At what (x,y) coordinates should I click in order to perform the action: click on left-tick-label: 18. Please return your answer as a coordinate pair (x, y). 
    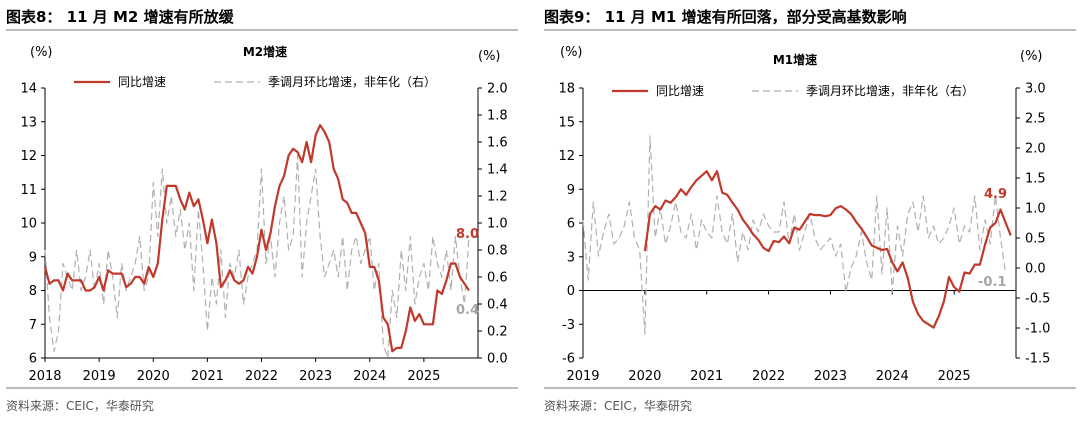
    Looking at the image, I should click on (566, 89).